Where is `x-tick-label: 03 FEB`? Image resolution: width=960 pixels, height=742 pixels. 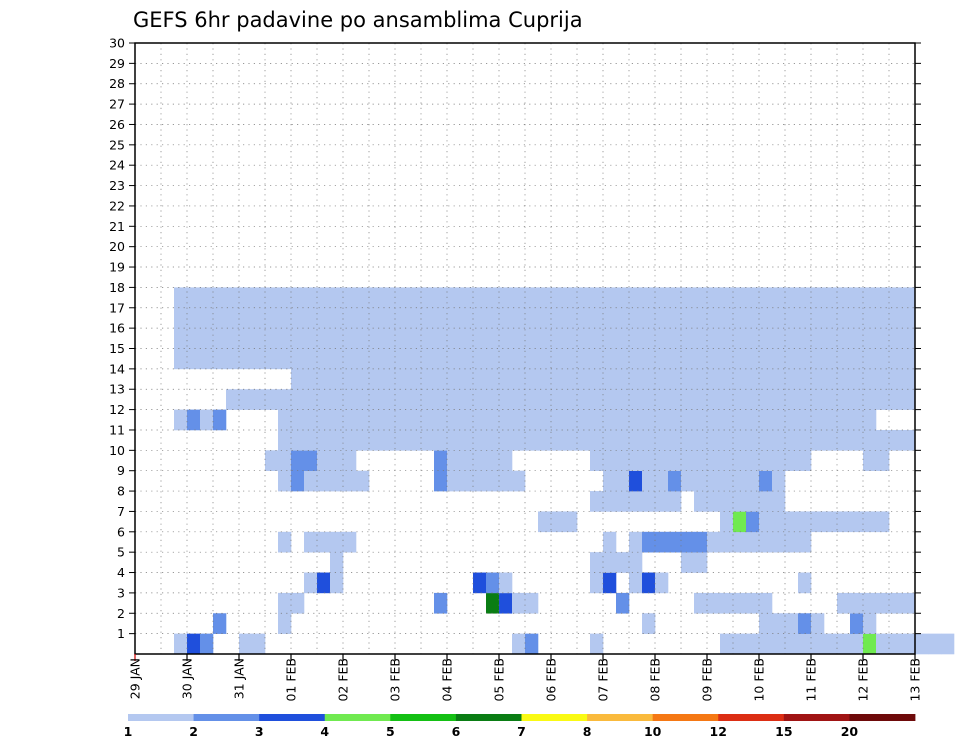
x-tick-label: 03 FEB is located at coordinates (395, 680).